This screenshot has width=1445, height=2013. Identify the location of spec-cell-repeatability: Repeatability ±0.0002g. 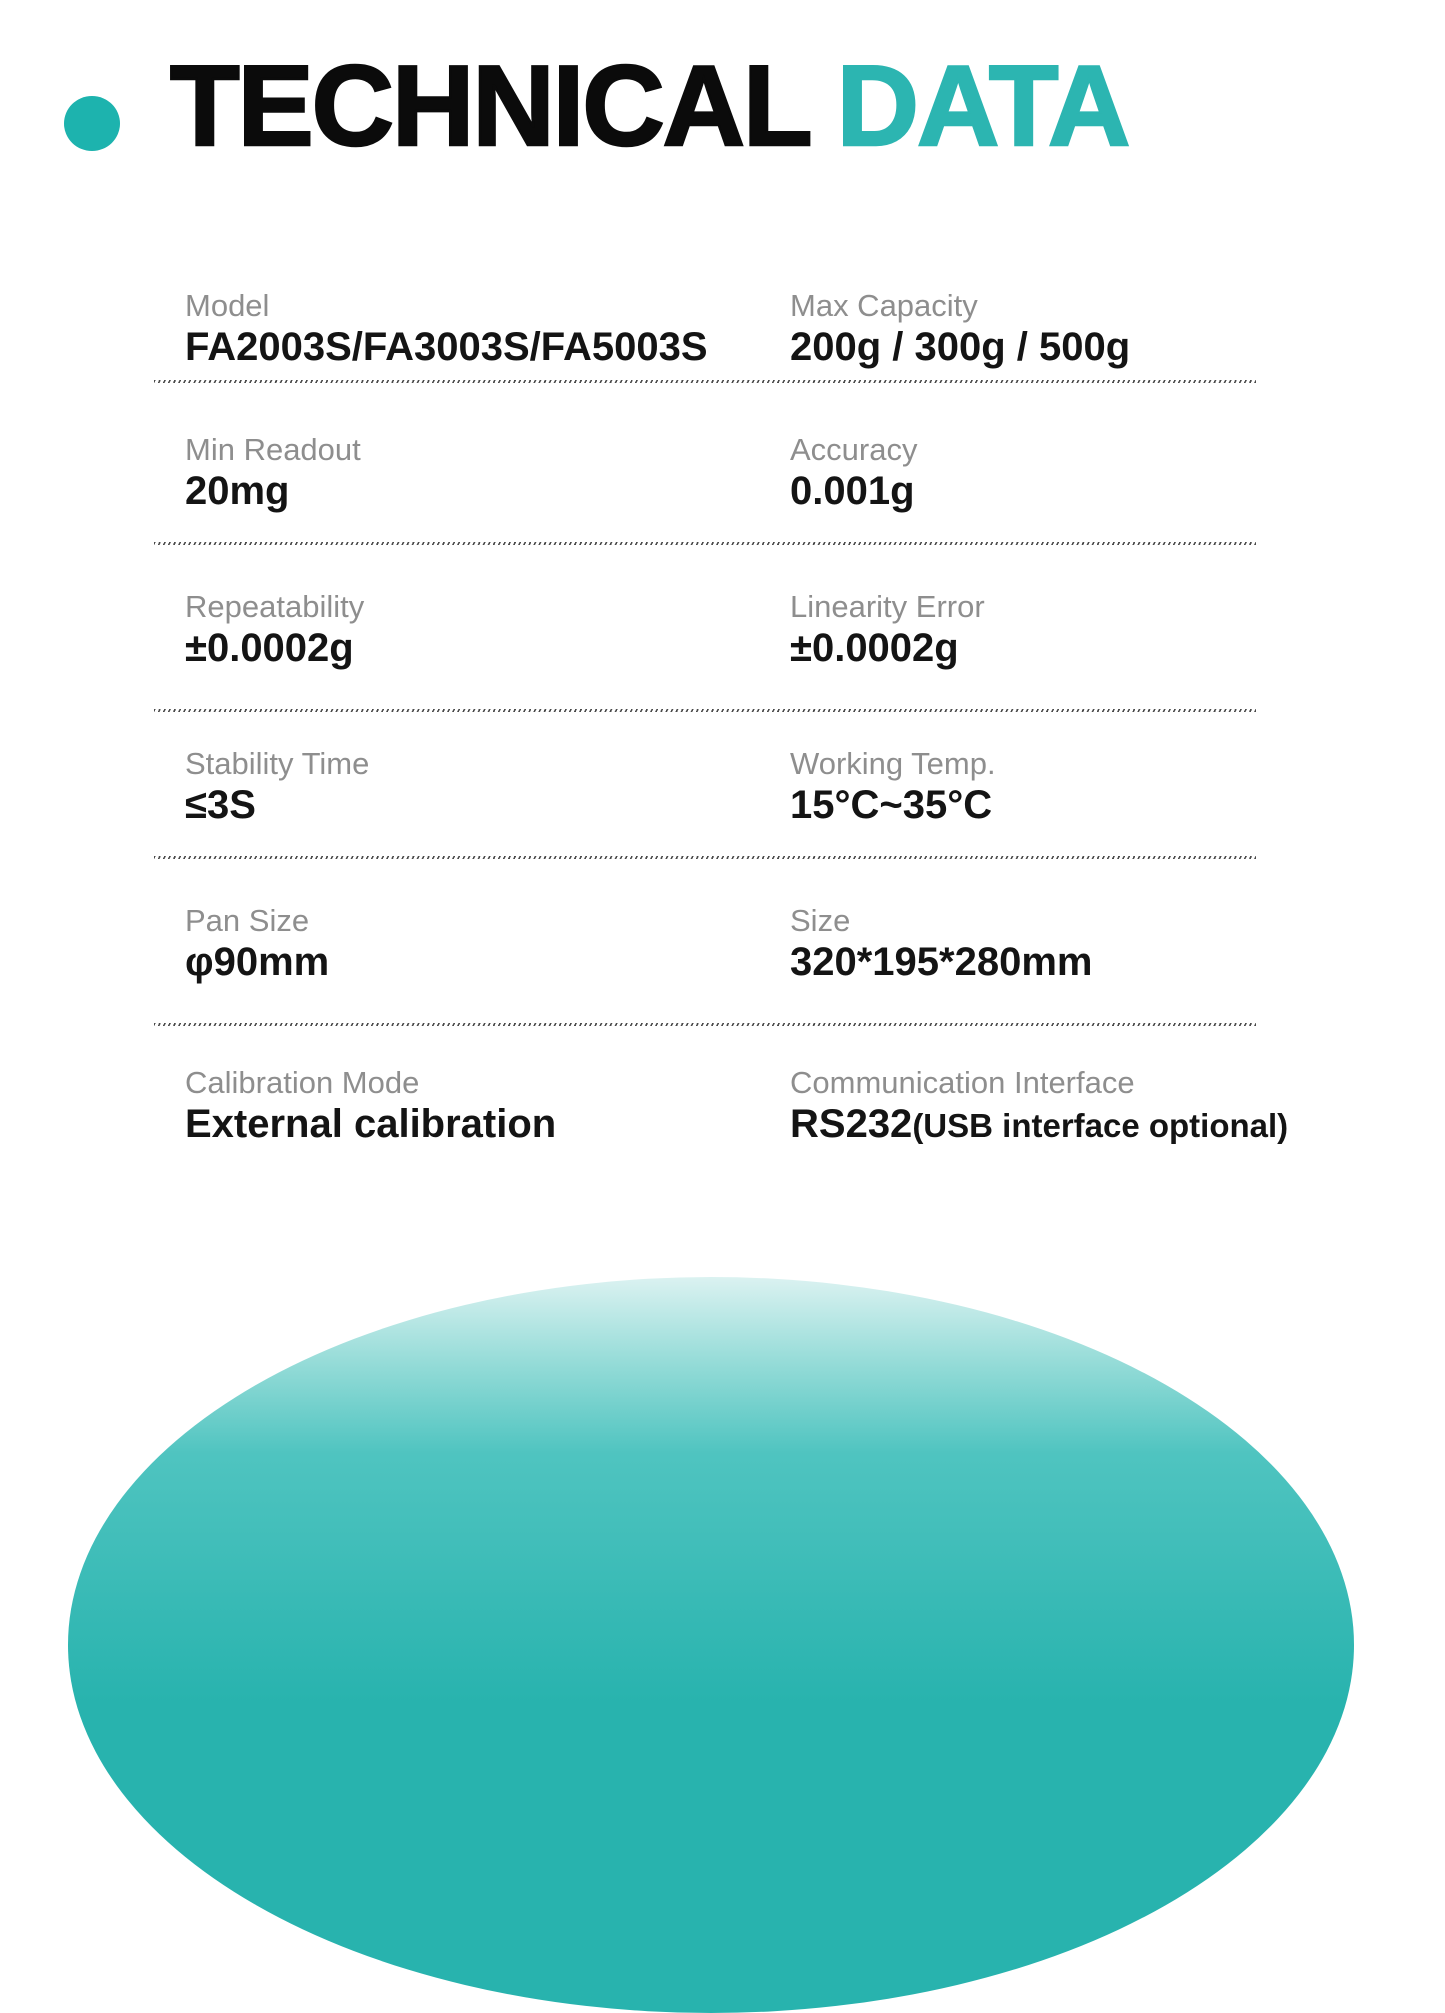
(470, 650).